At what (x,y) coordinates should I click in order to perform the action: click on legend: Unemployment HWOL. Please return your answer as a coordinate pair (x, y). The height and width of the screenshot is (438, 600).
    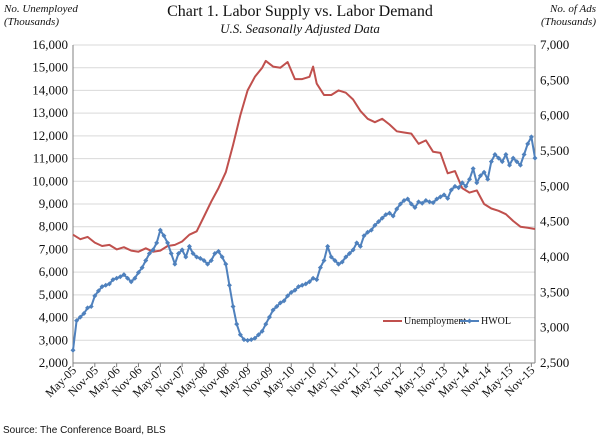
    Looking at the image, I should click on (447, 321).